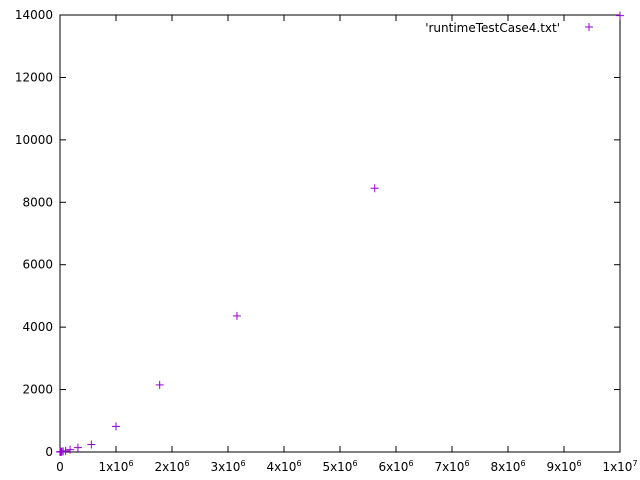  I want to click on y-tick-label: 0, so click(49, 452).